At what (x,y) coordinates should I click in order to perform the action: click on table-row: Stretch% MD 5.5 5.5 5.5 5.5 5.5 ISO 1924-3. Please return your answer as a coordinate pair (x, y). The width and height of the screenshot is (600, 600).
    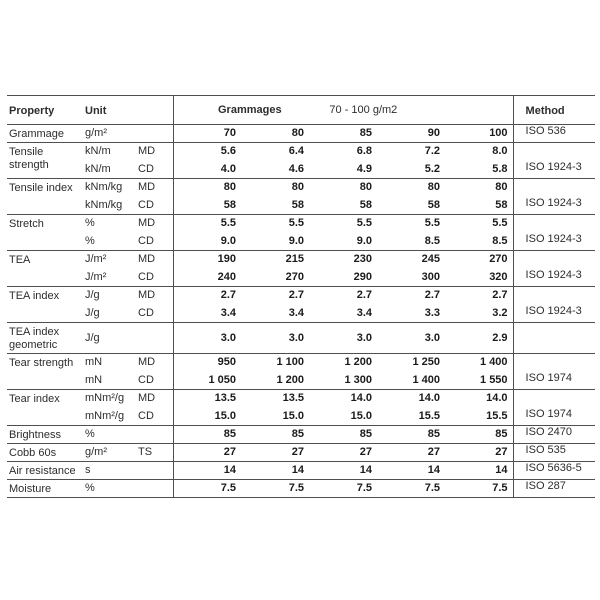
    Looking at the image, I should click on (301, 232).